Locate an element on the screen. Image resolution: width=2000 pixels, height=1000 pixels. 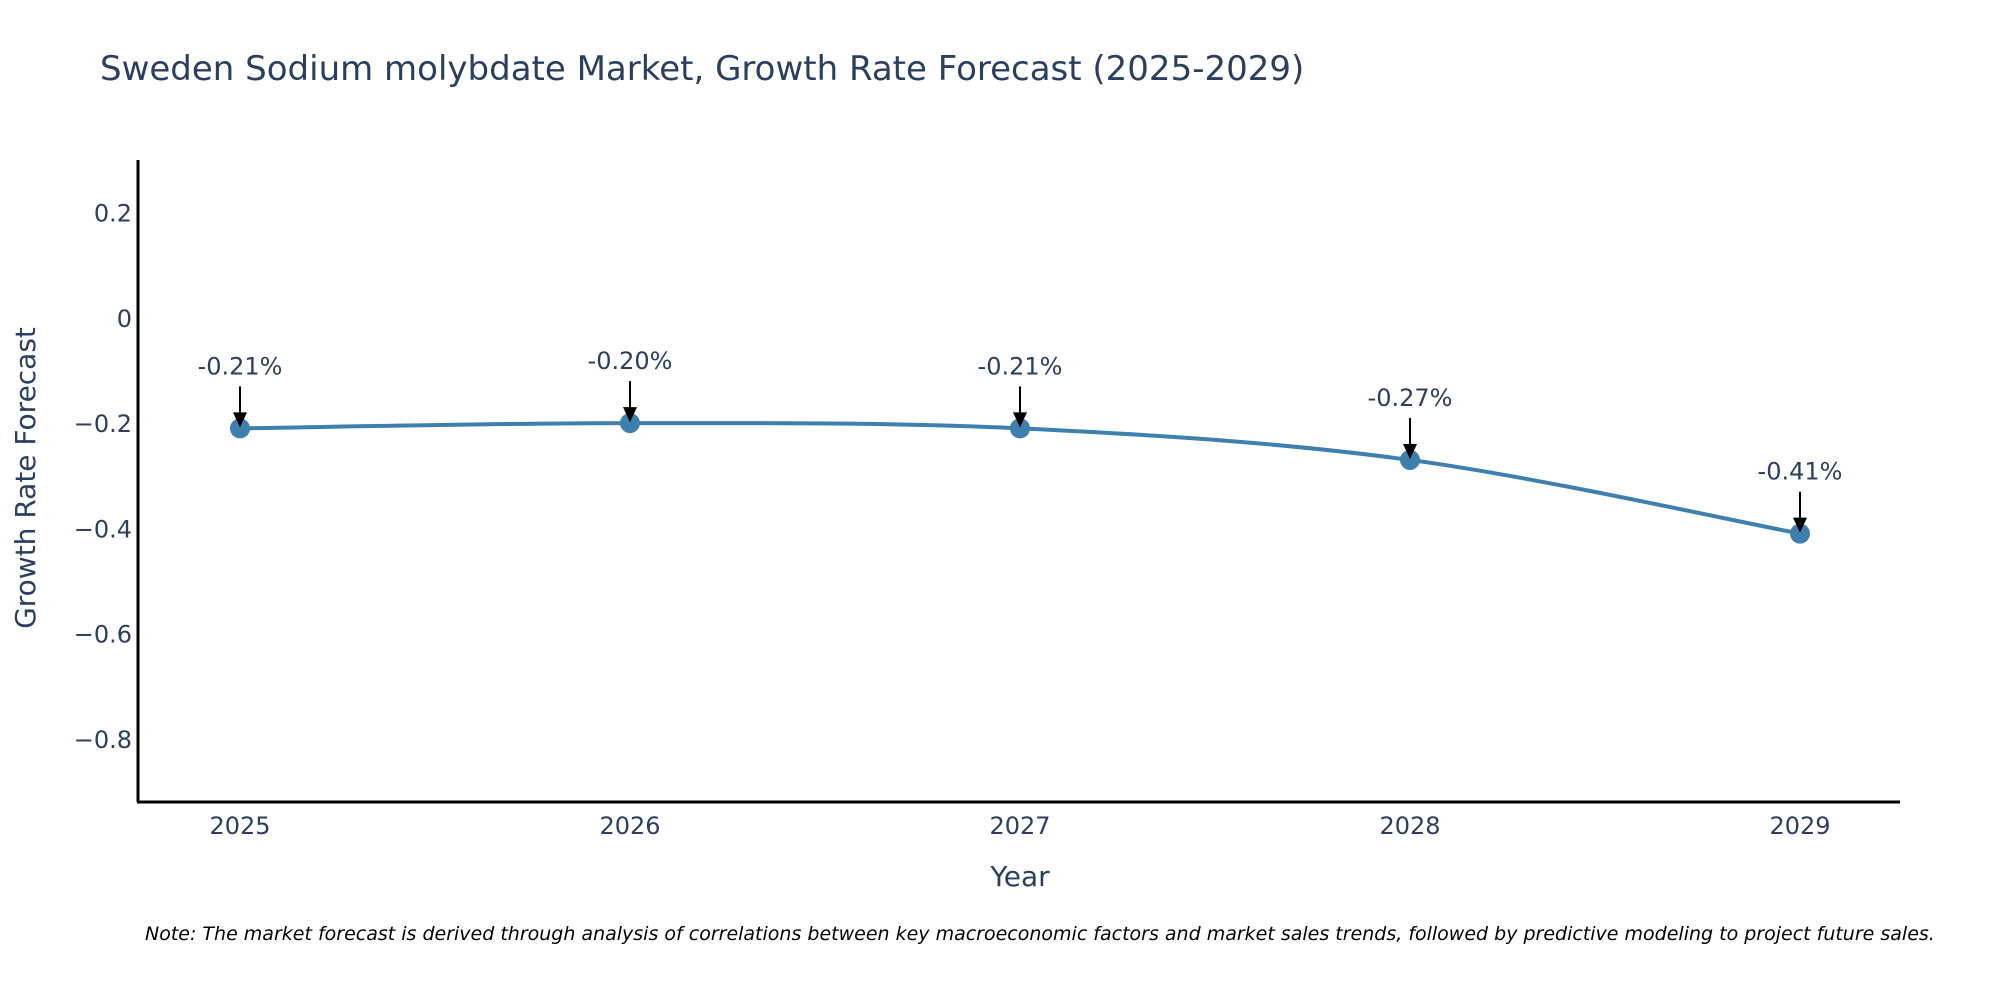
data-points is located at coordinates (1020, 478).